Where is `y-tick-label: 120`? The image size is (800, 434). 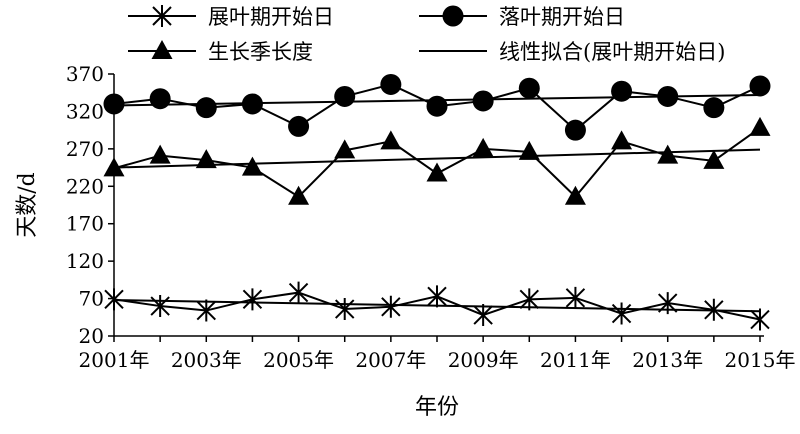
y-tick-label: 120 is located at coordinates (85, 261).